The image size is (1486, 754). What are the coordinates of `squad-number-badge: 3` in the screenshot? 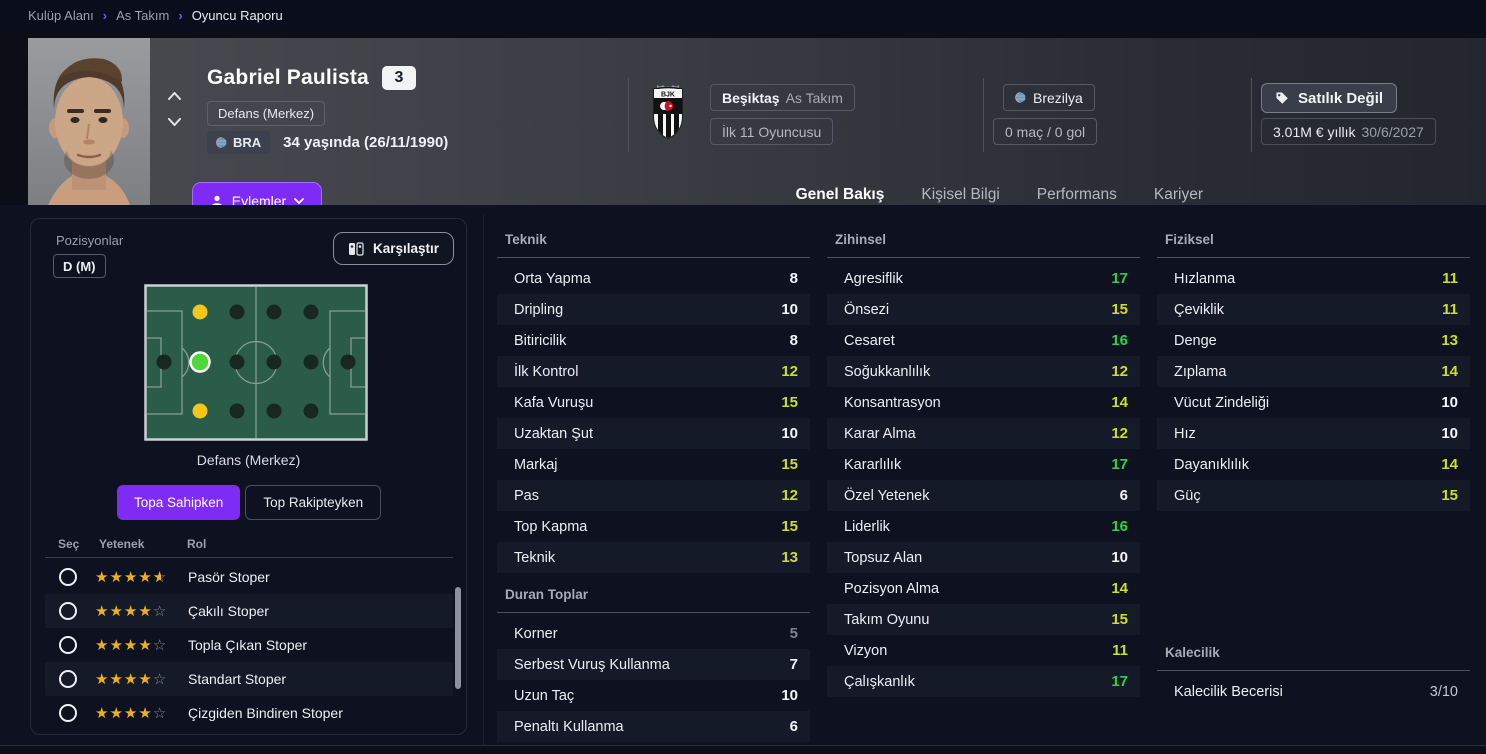 It's located at (398, 78).